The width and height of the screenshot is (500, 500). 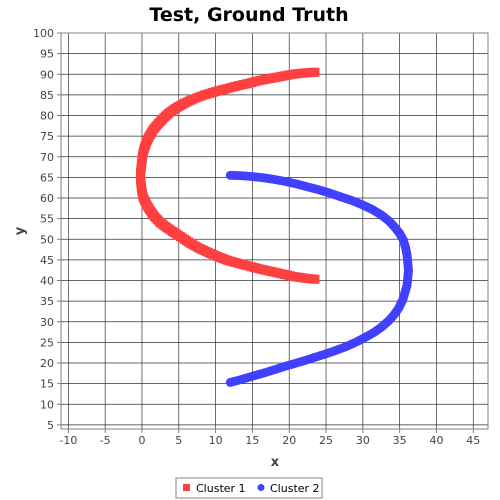 I want to click on x-axis: -10 -5 0 5 10 15 20 25 30 35 40 45, so click(x=269, y=438).